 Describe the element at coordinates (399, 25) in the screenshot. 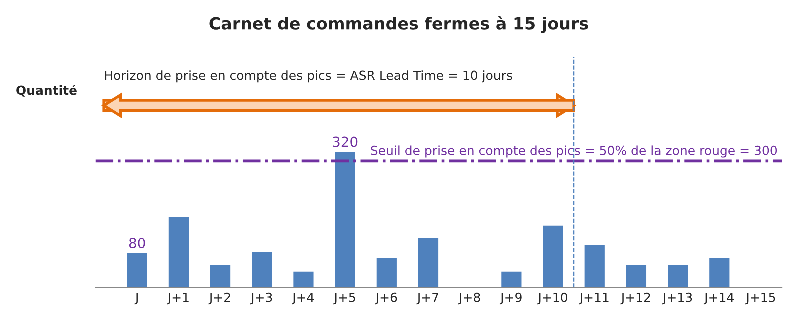

I see `chart-title: Carnet de commandes fermes à 15 jours` at that location.